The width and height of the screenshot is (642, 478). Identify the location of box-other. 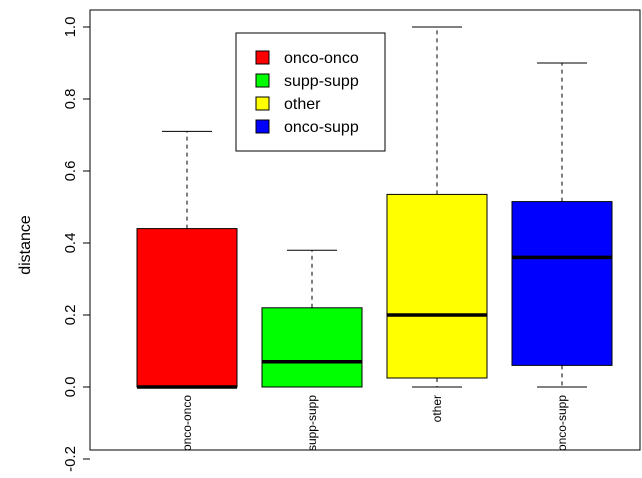
(437, 207).